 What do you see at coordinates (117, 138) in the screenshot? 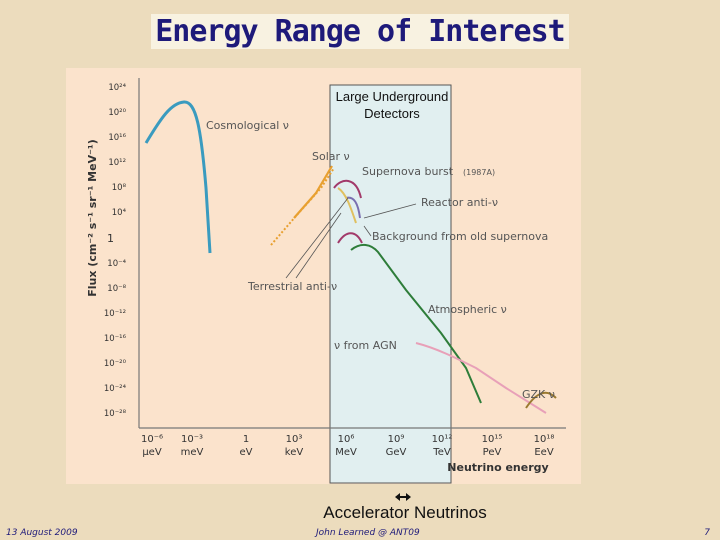
I see `y-tick-label: 10¹⁶` at bounding box center [117, 138].